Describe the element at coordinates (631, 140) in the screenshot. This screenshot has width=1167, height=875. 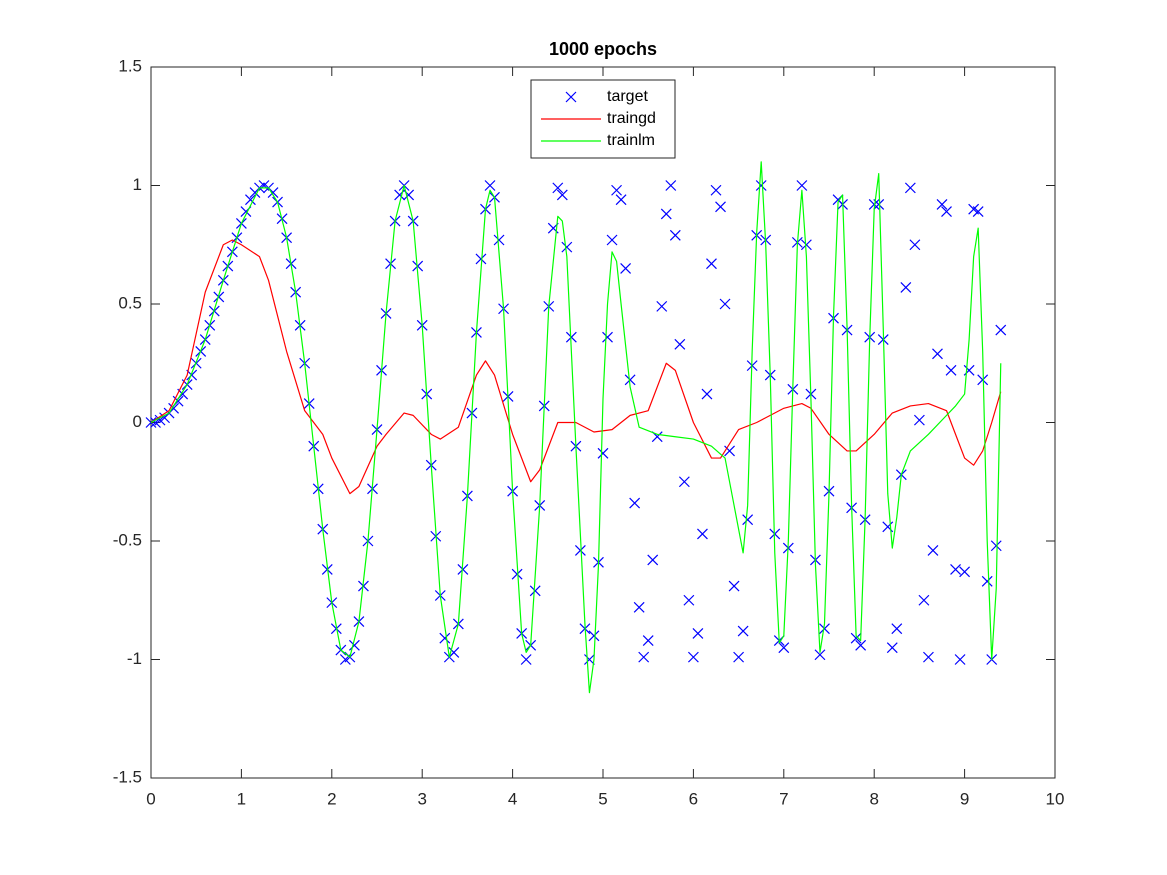
I see `legend-label: trainlm` at that location.